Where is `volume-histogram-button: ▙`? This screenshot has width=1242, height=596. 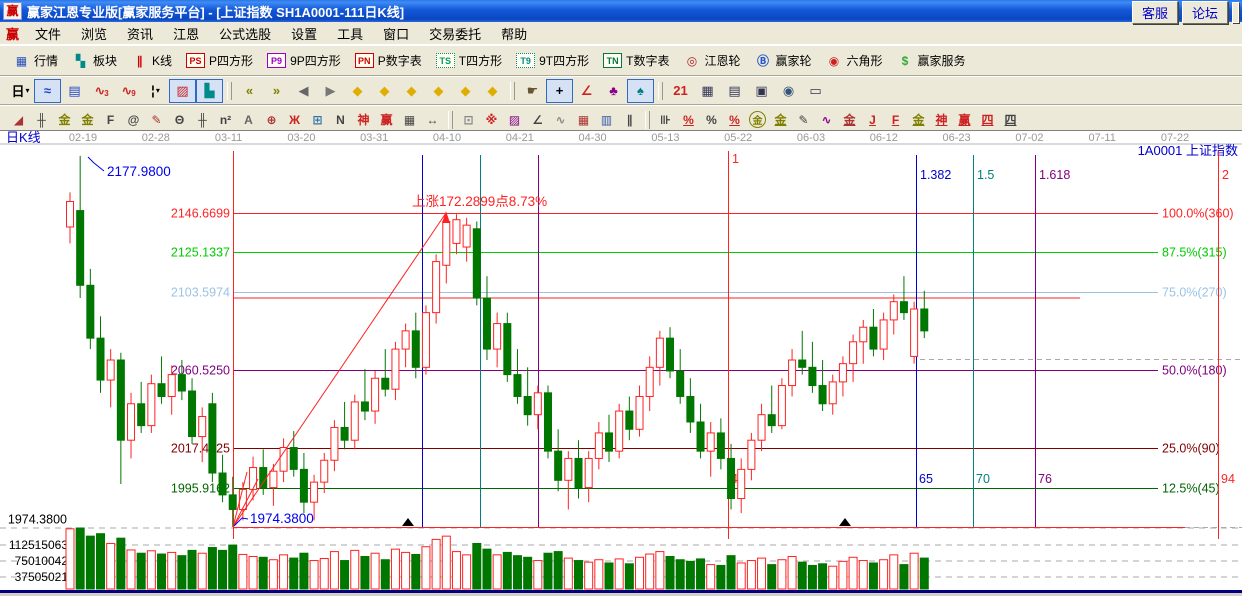
volume-histogram-button: ▙ is located at coordinates (209, 90).